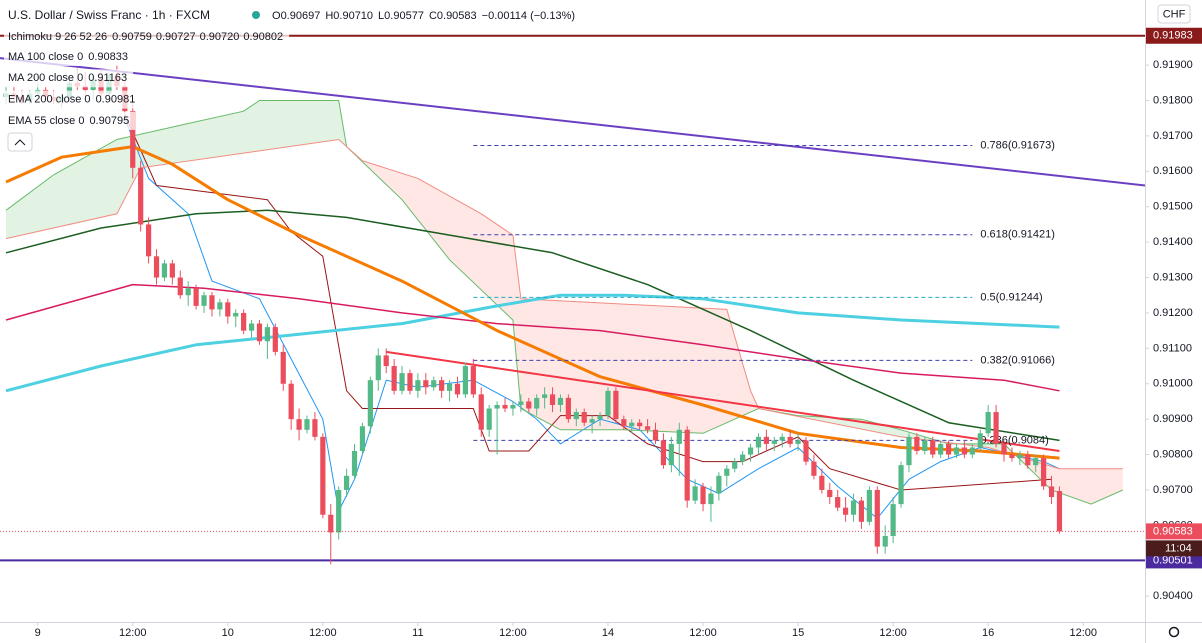 This screenshot has height=643, width=1202. What do you see at coordinates (49, 100) in the screenshot?
I see `legend-name: EMA 200 close 0` at bounding box center [49, 100].